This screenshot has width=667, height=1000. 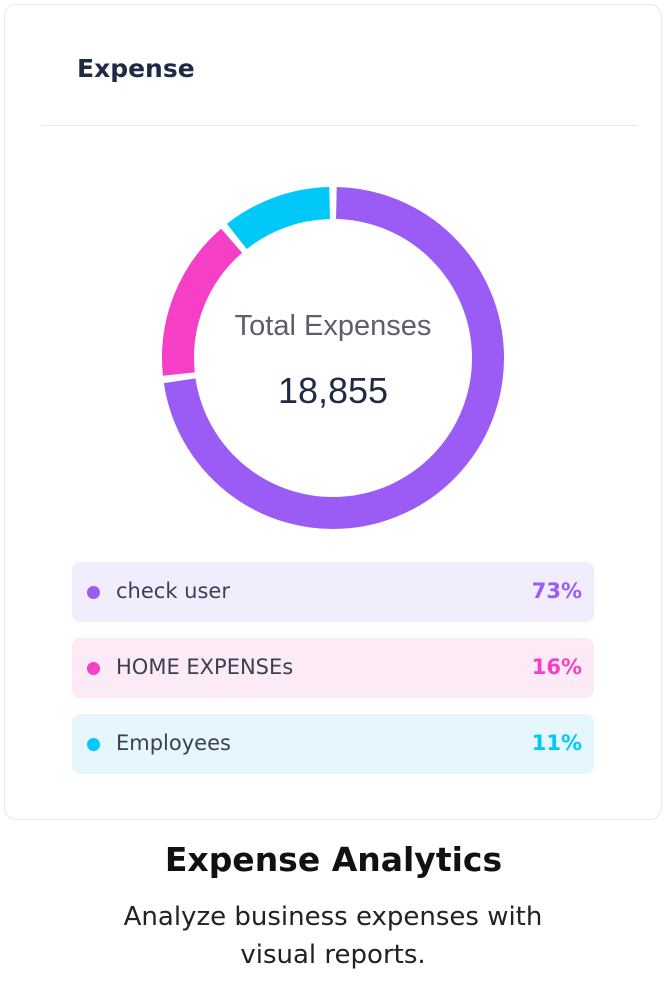 What do you see at coordinates (333, 326) in the screenshot?
I see `donut-center-label: Total Expenses` at bounding box center [333, 326].